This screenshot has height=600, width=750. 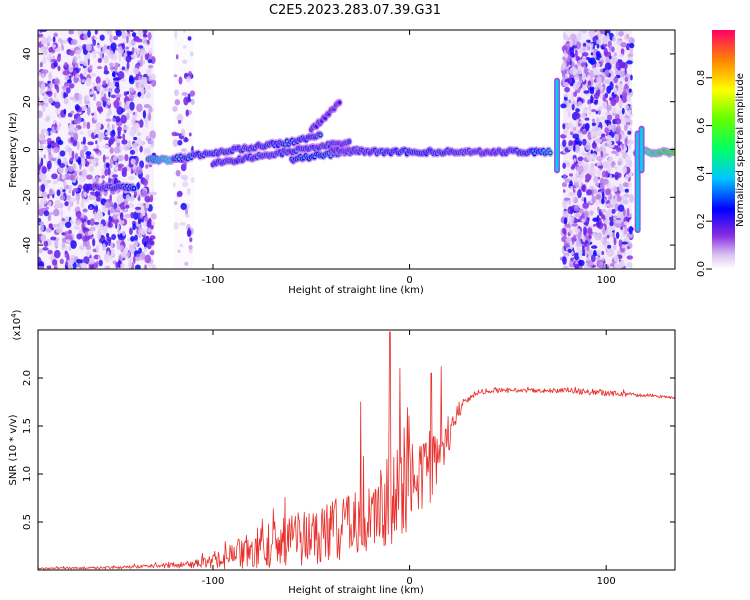 I want to click on snr-y-tick-label: 1.5, so click(x=27, y=426).